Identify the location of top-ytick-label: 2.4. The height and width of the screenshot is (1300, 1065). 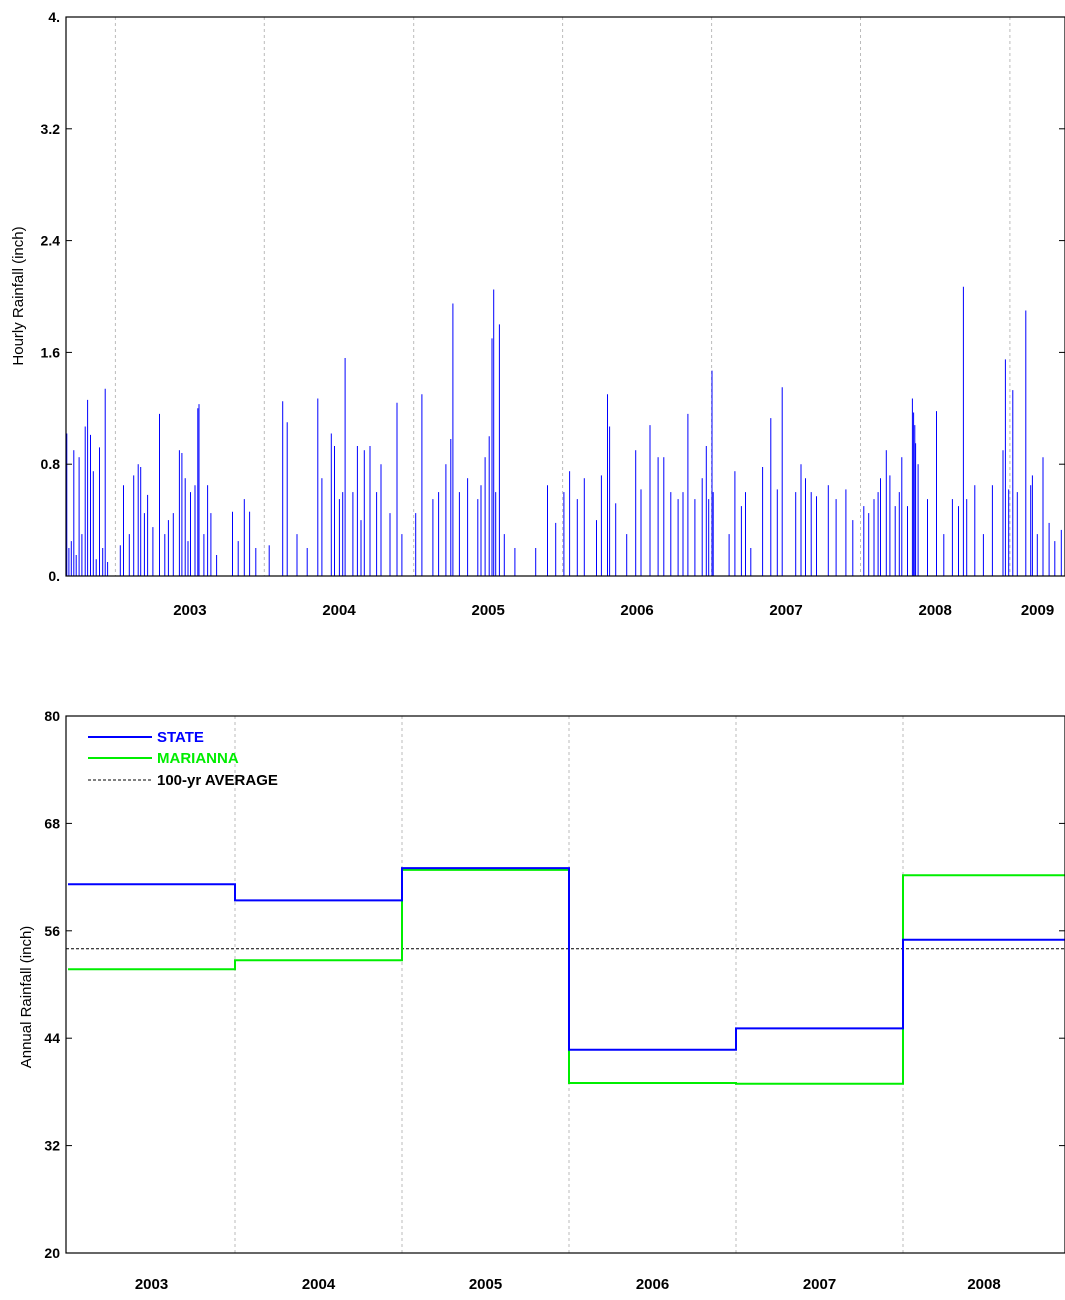
(51, 241).